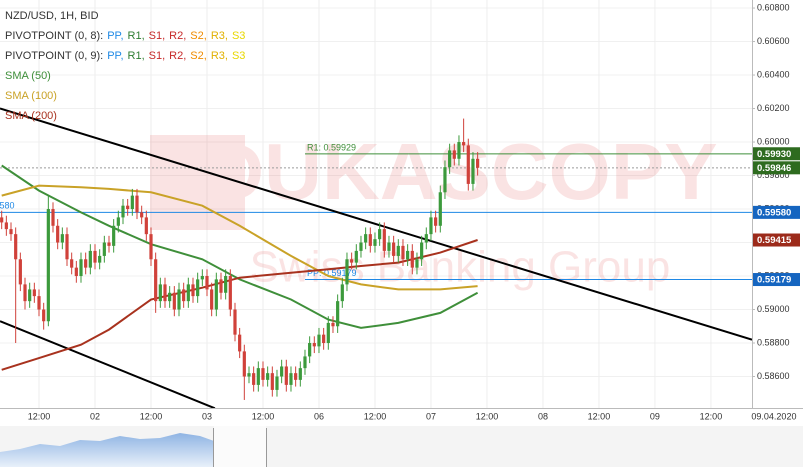 This screenshot has height=467, width=803. What do you see at coordinates (54, 36) in the screenshot?
I see `pivot-legend-prefix: PIVOTPOINT (0, 8):` at bounding box center [54, 36].